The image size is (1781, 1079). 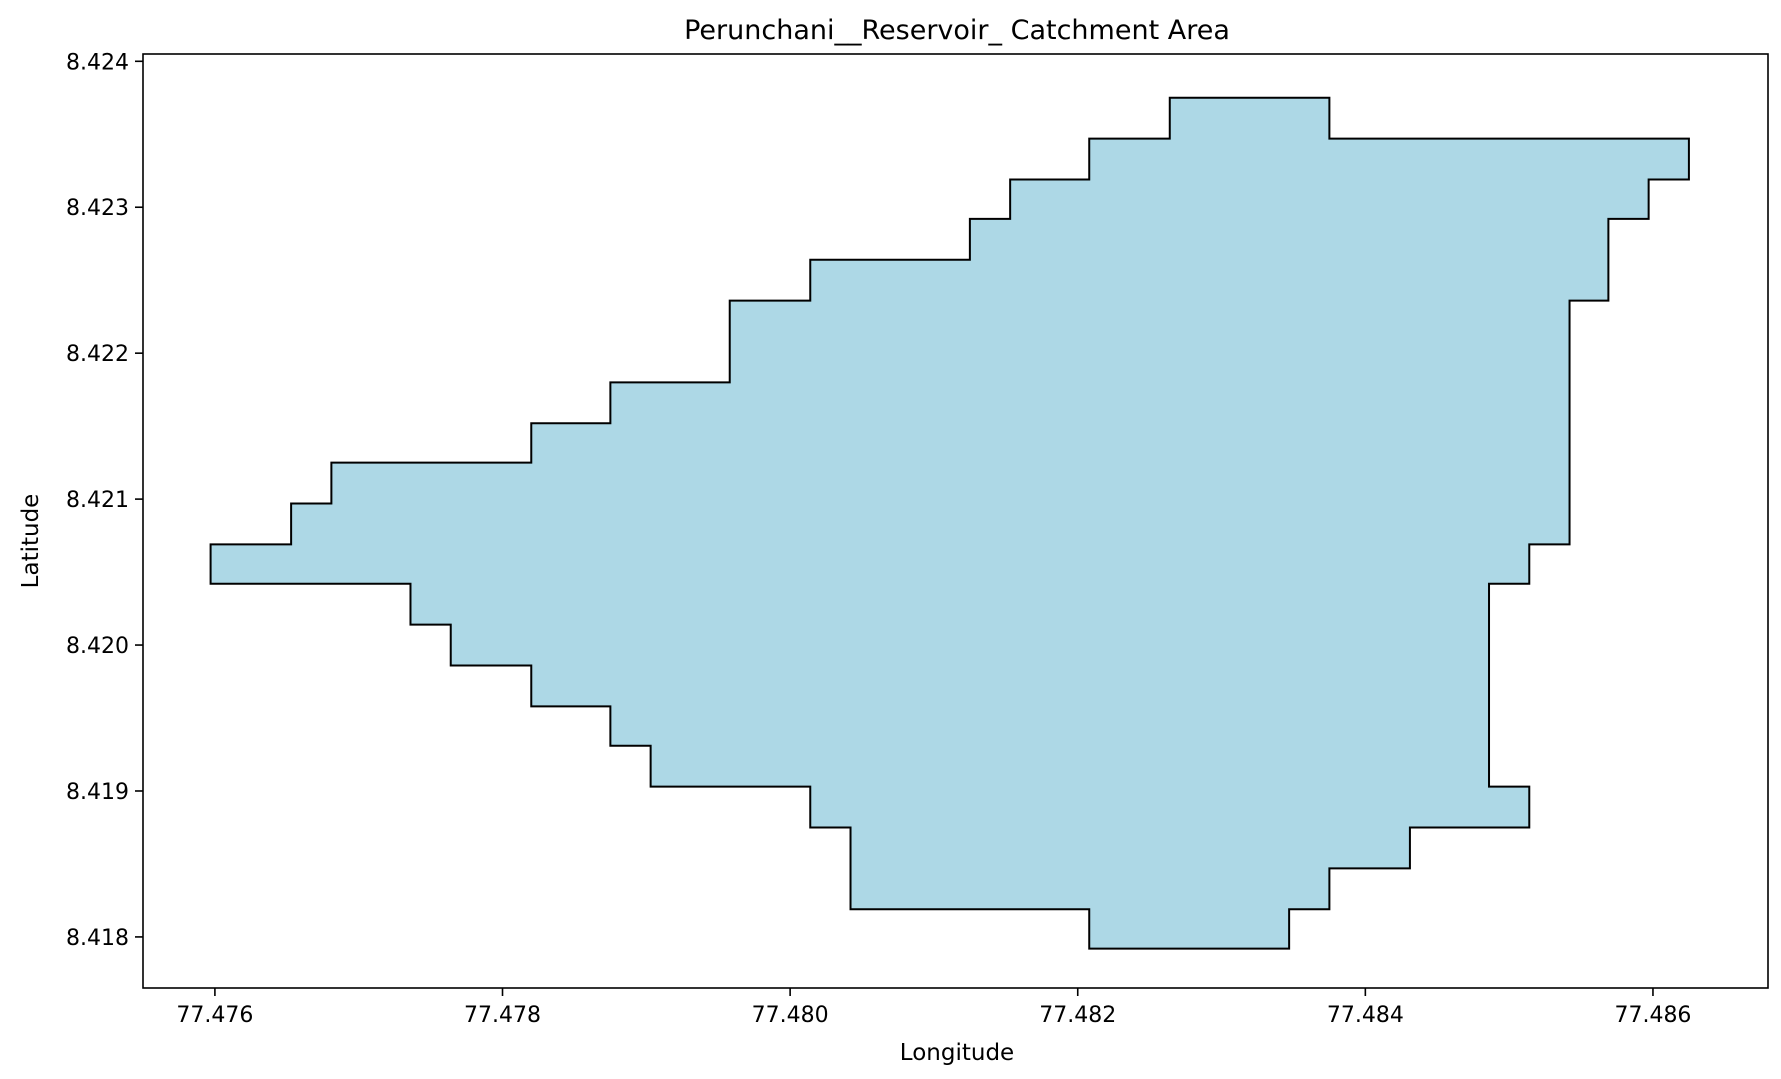 What do you see at coordinates (1365, 1015) in the screenshot?
I see `x-tick-label: 77.484` at bounding box center [1365, 1015].